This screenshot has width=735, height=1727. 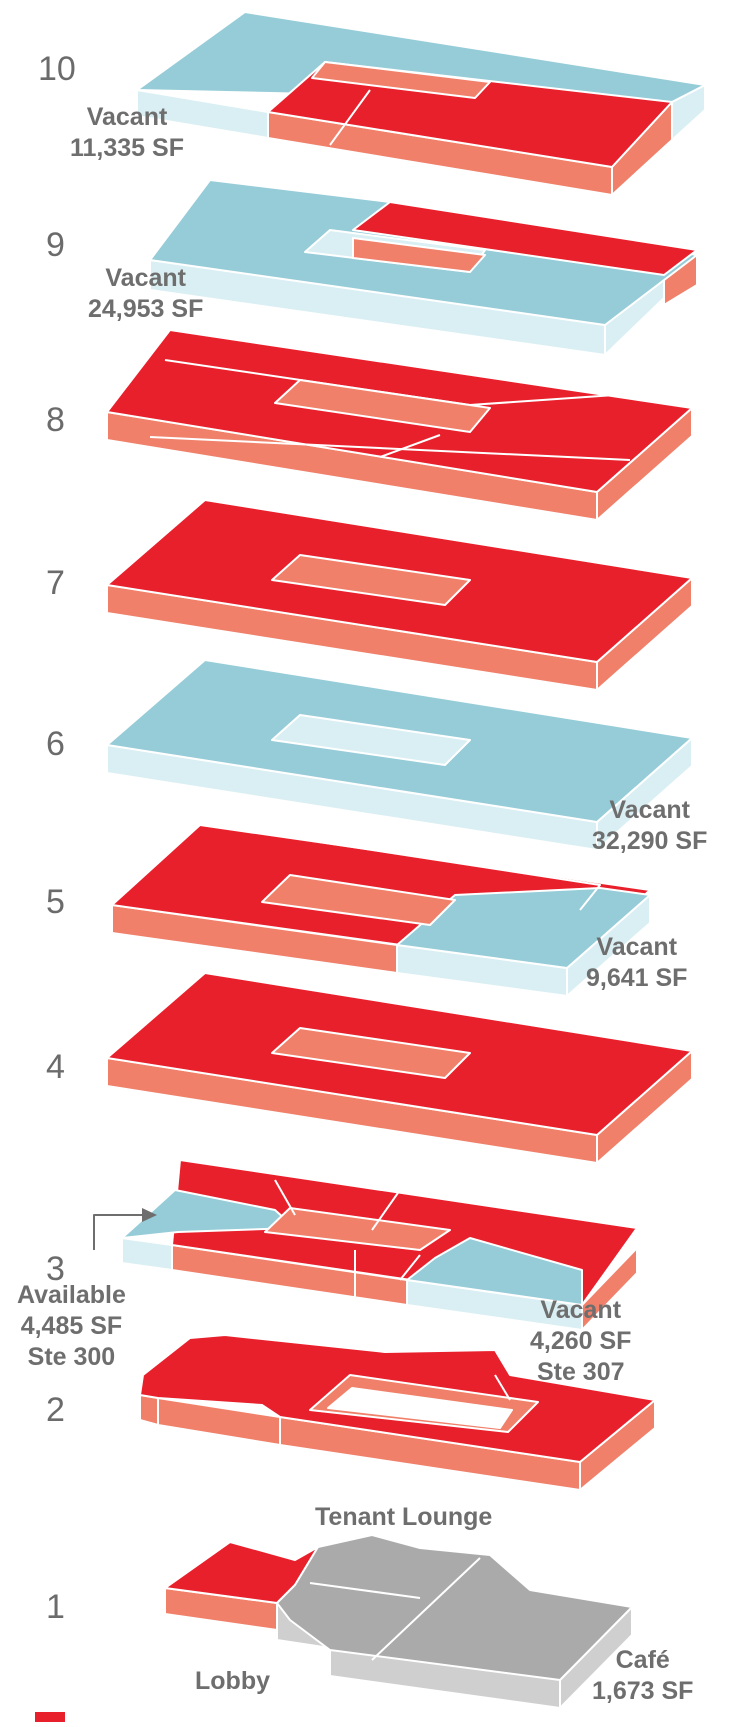 I want to click on floor-3-vacant-top, so click(x=494, y=1271).